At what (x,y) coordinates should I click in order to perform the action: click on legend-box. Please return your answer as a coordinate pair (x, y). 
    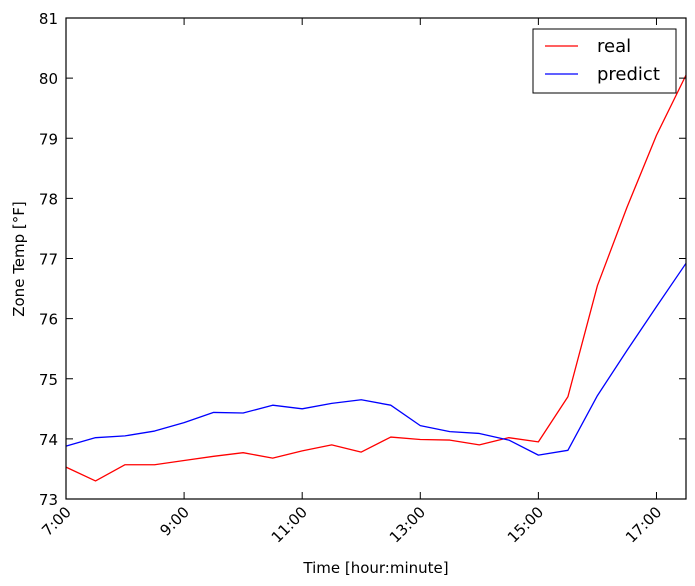
    Looking at the image, I should click on (604, 61).